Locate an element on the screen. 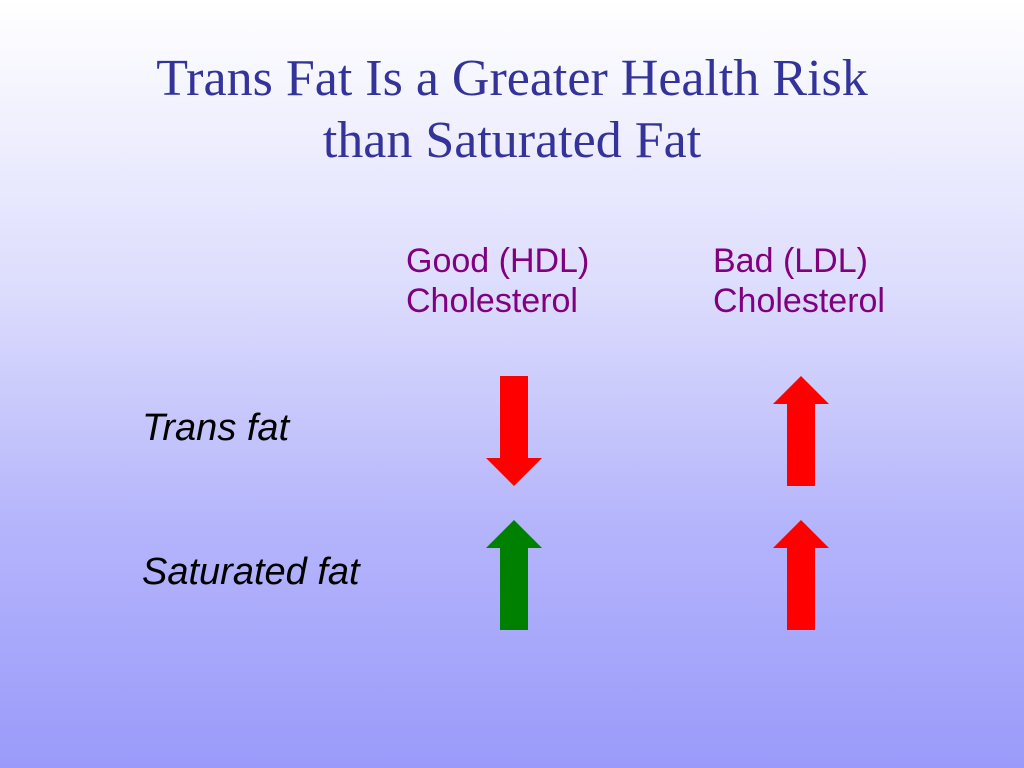  column-header-hdl: Good (HDL) Cholesterol is located at coordinates (497, 281).